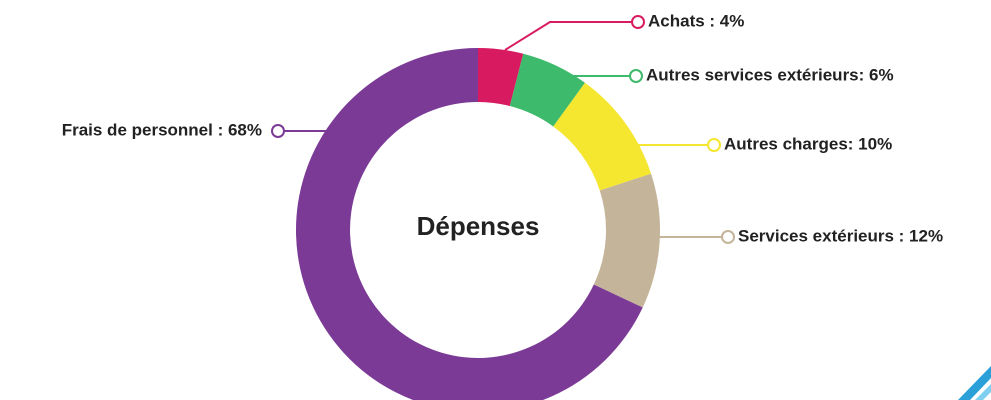 Image resolution: width=991 pixels, height=400 pixels. What do you see at coordinates (568, 36) in the screenshot?
I see `leader-line` at bounding box center [568, 36].